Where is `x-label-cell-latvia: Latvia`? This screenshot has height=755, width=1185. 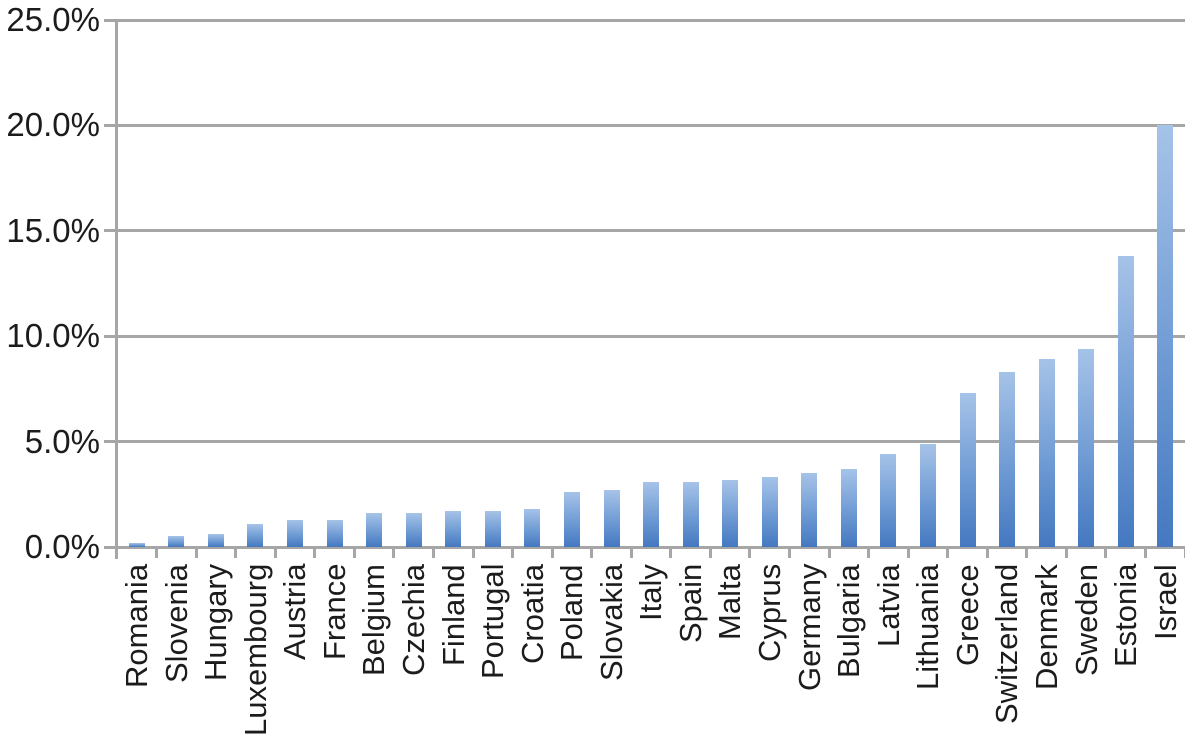
x-label-cell-latvia: Latvia is located at coordinates (889, 659).